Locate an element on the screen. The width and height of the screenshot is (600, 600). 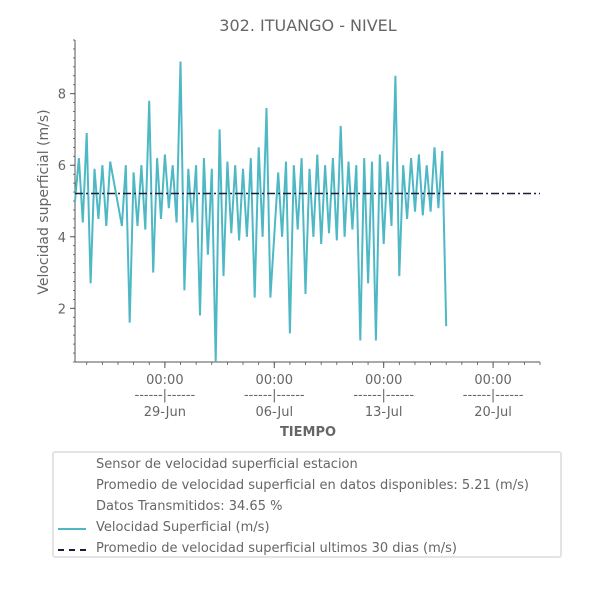
legend-entry-transmitted: Datos Transmitidos: 34.65 % is located at coordinates (307, 507).